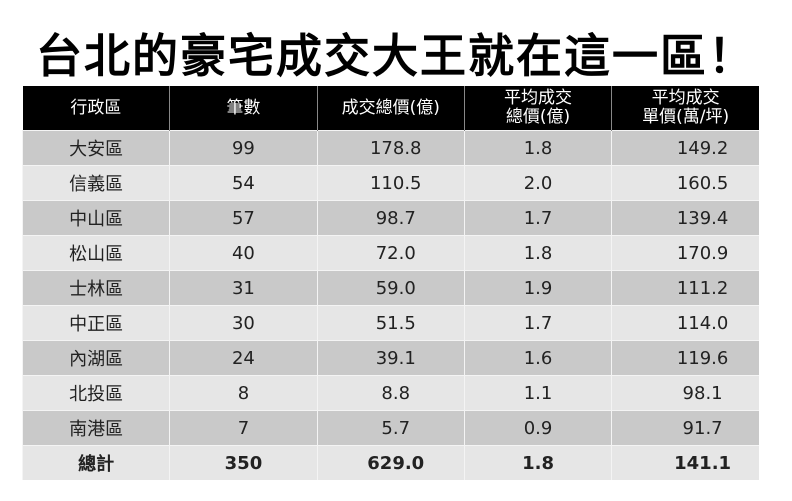  I want to click on table-row: 內湖區 24 39.1 1.6 119.6, so click(390, 358).